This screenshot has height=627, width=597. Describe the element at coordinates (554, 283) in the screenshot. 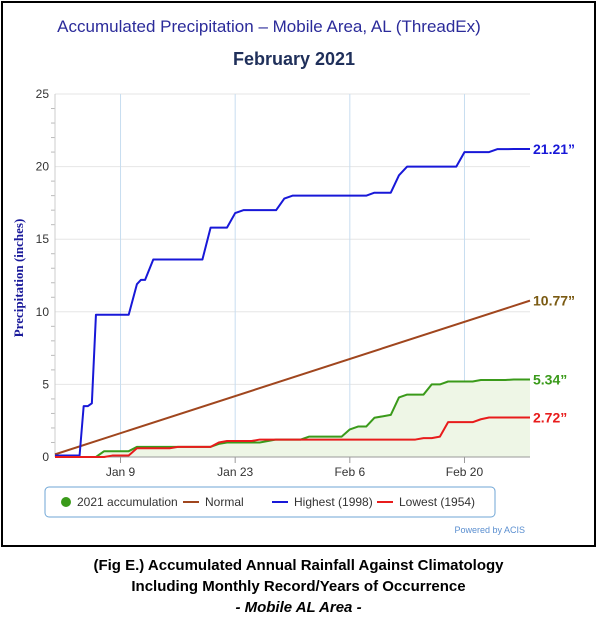

I see `end-labels: 5.34” 10.77” 21.21” 2.72”` at that location.